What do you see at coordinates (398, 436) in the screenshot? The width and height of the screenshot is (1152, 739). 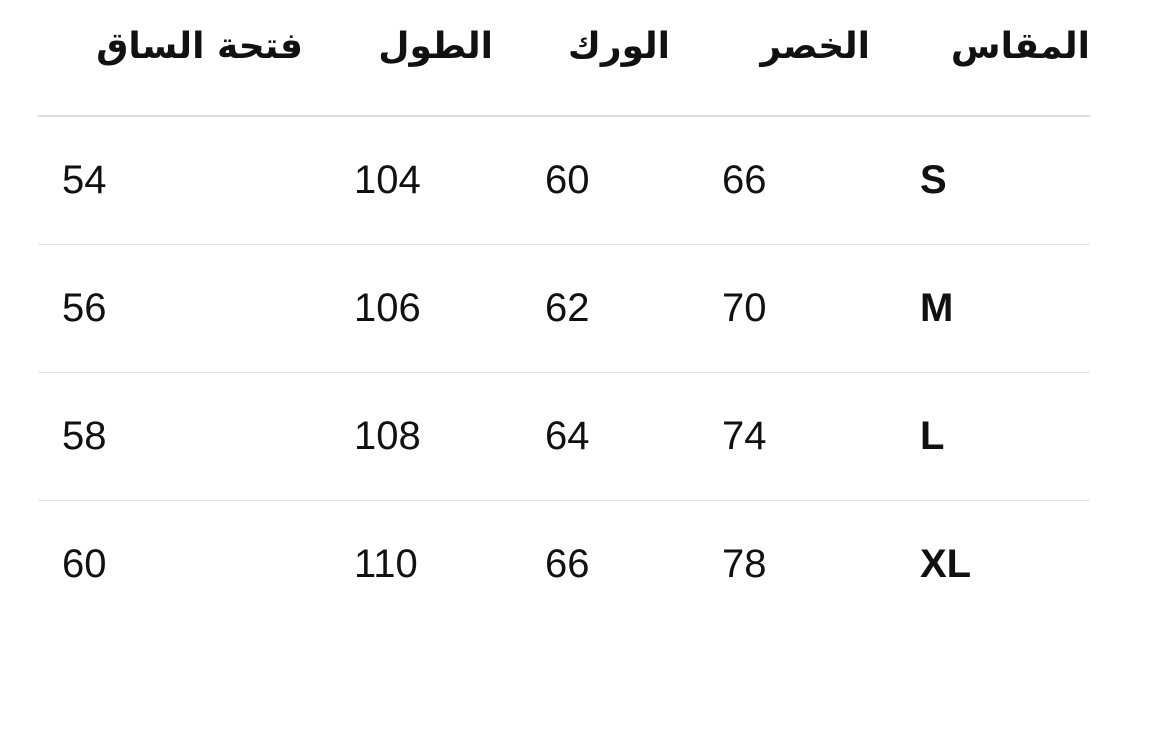 I see `cell-length: 108` at bounding box center [398, 436].